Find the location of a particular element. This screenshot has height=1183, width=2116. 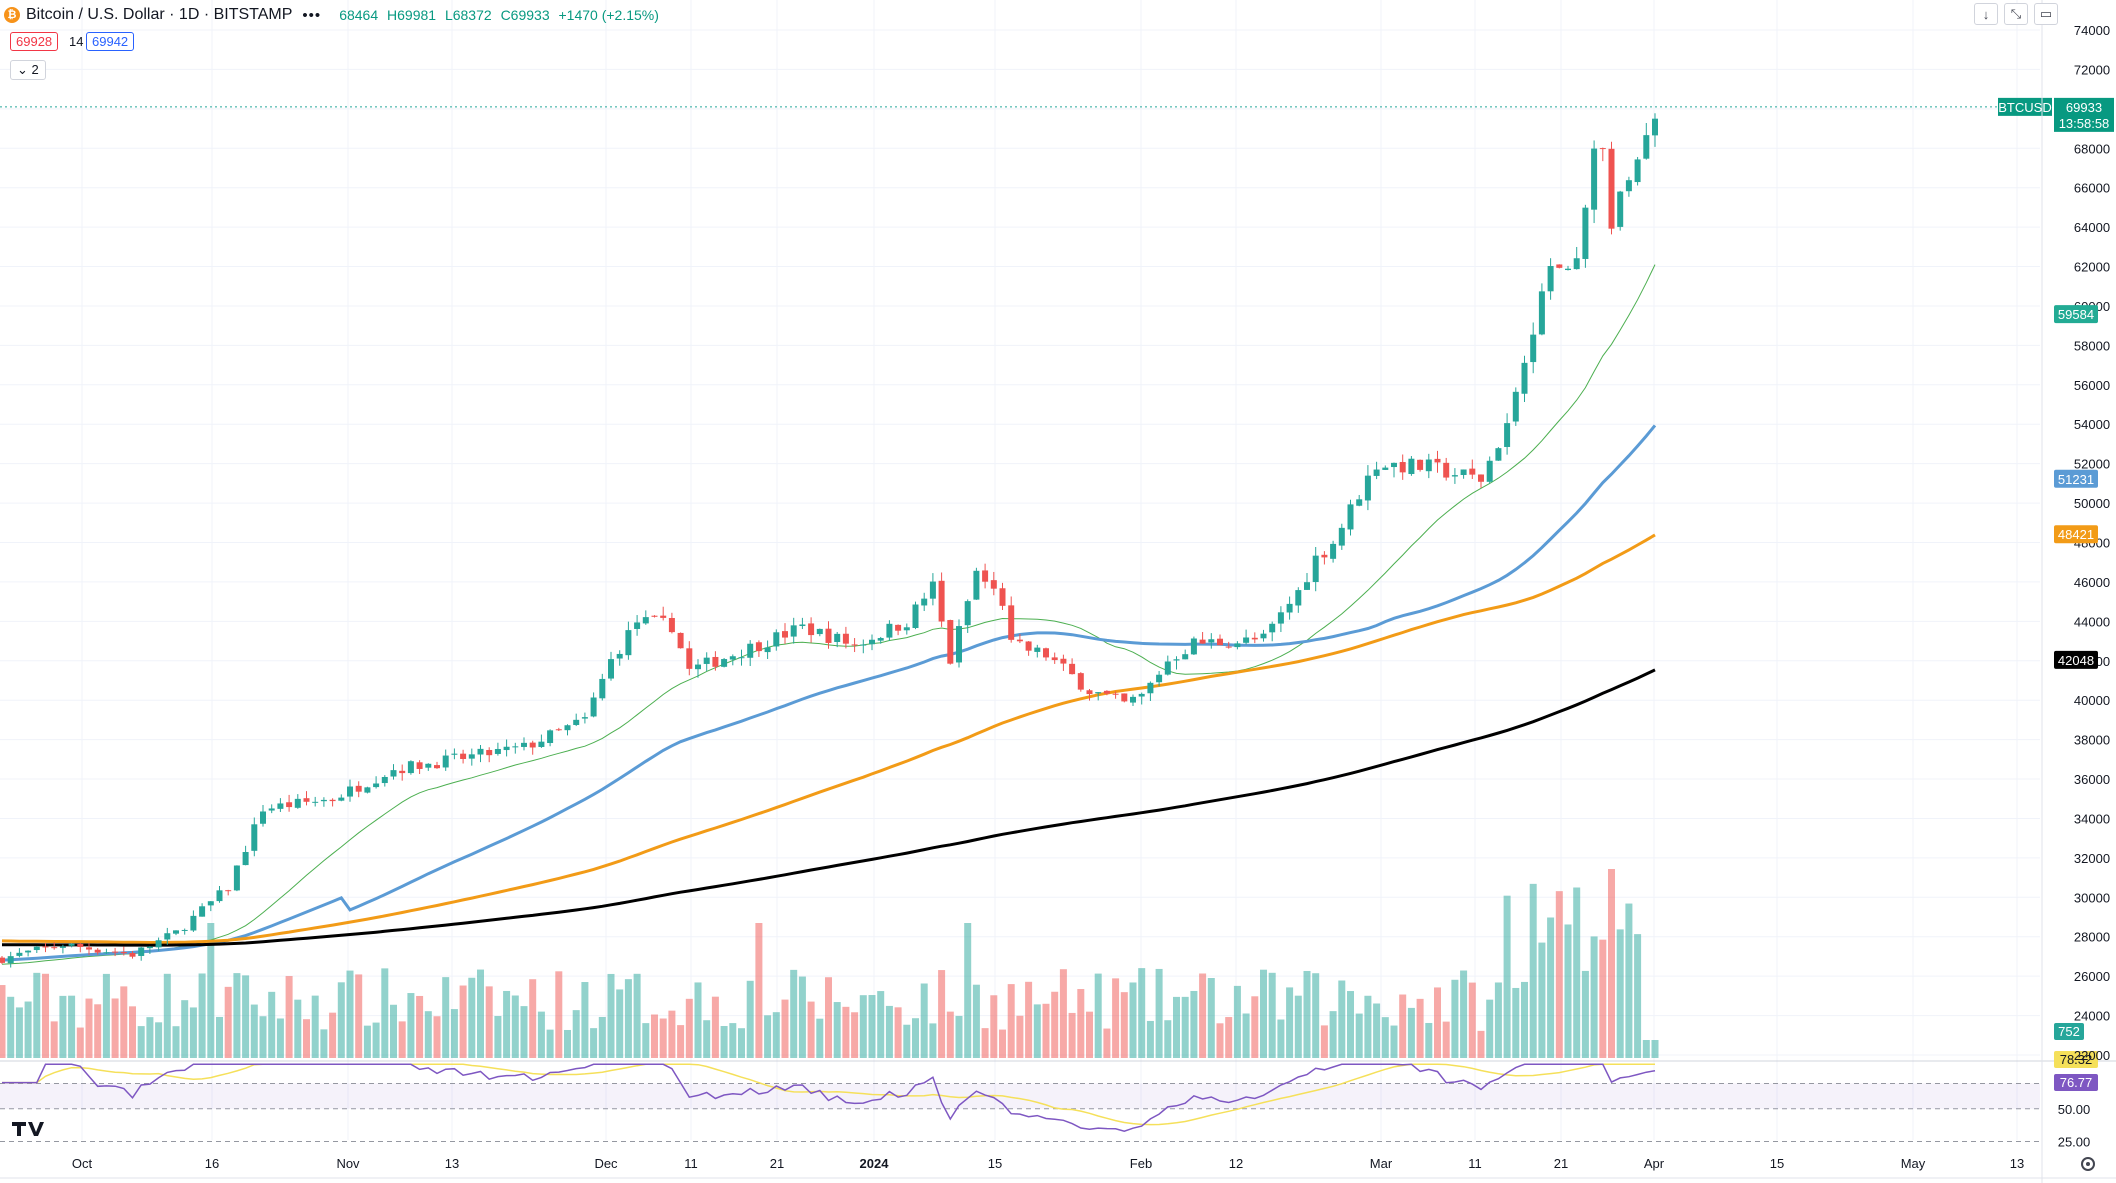

price-tick-label: 40000 is located at coordinates (2092, 700).